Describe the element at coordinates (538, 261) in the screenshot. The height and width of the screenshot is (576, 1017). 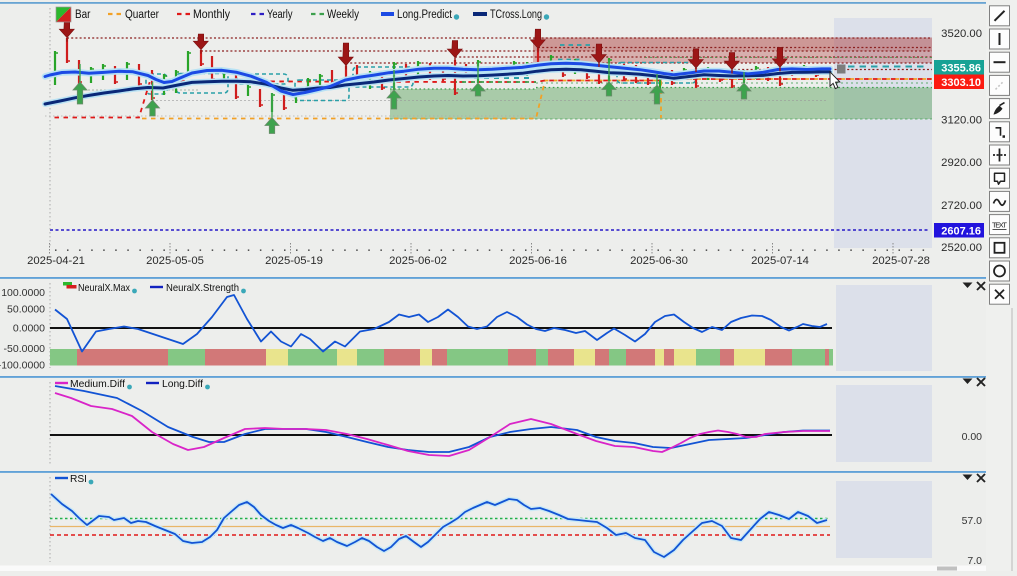
I see `svg-text: 2025-06-16` at that location.